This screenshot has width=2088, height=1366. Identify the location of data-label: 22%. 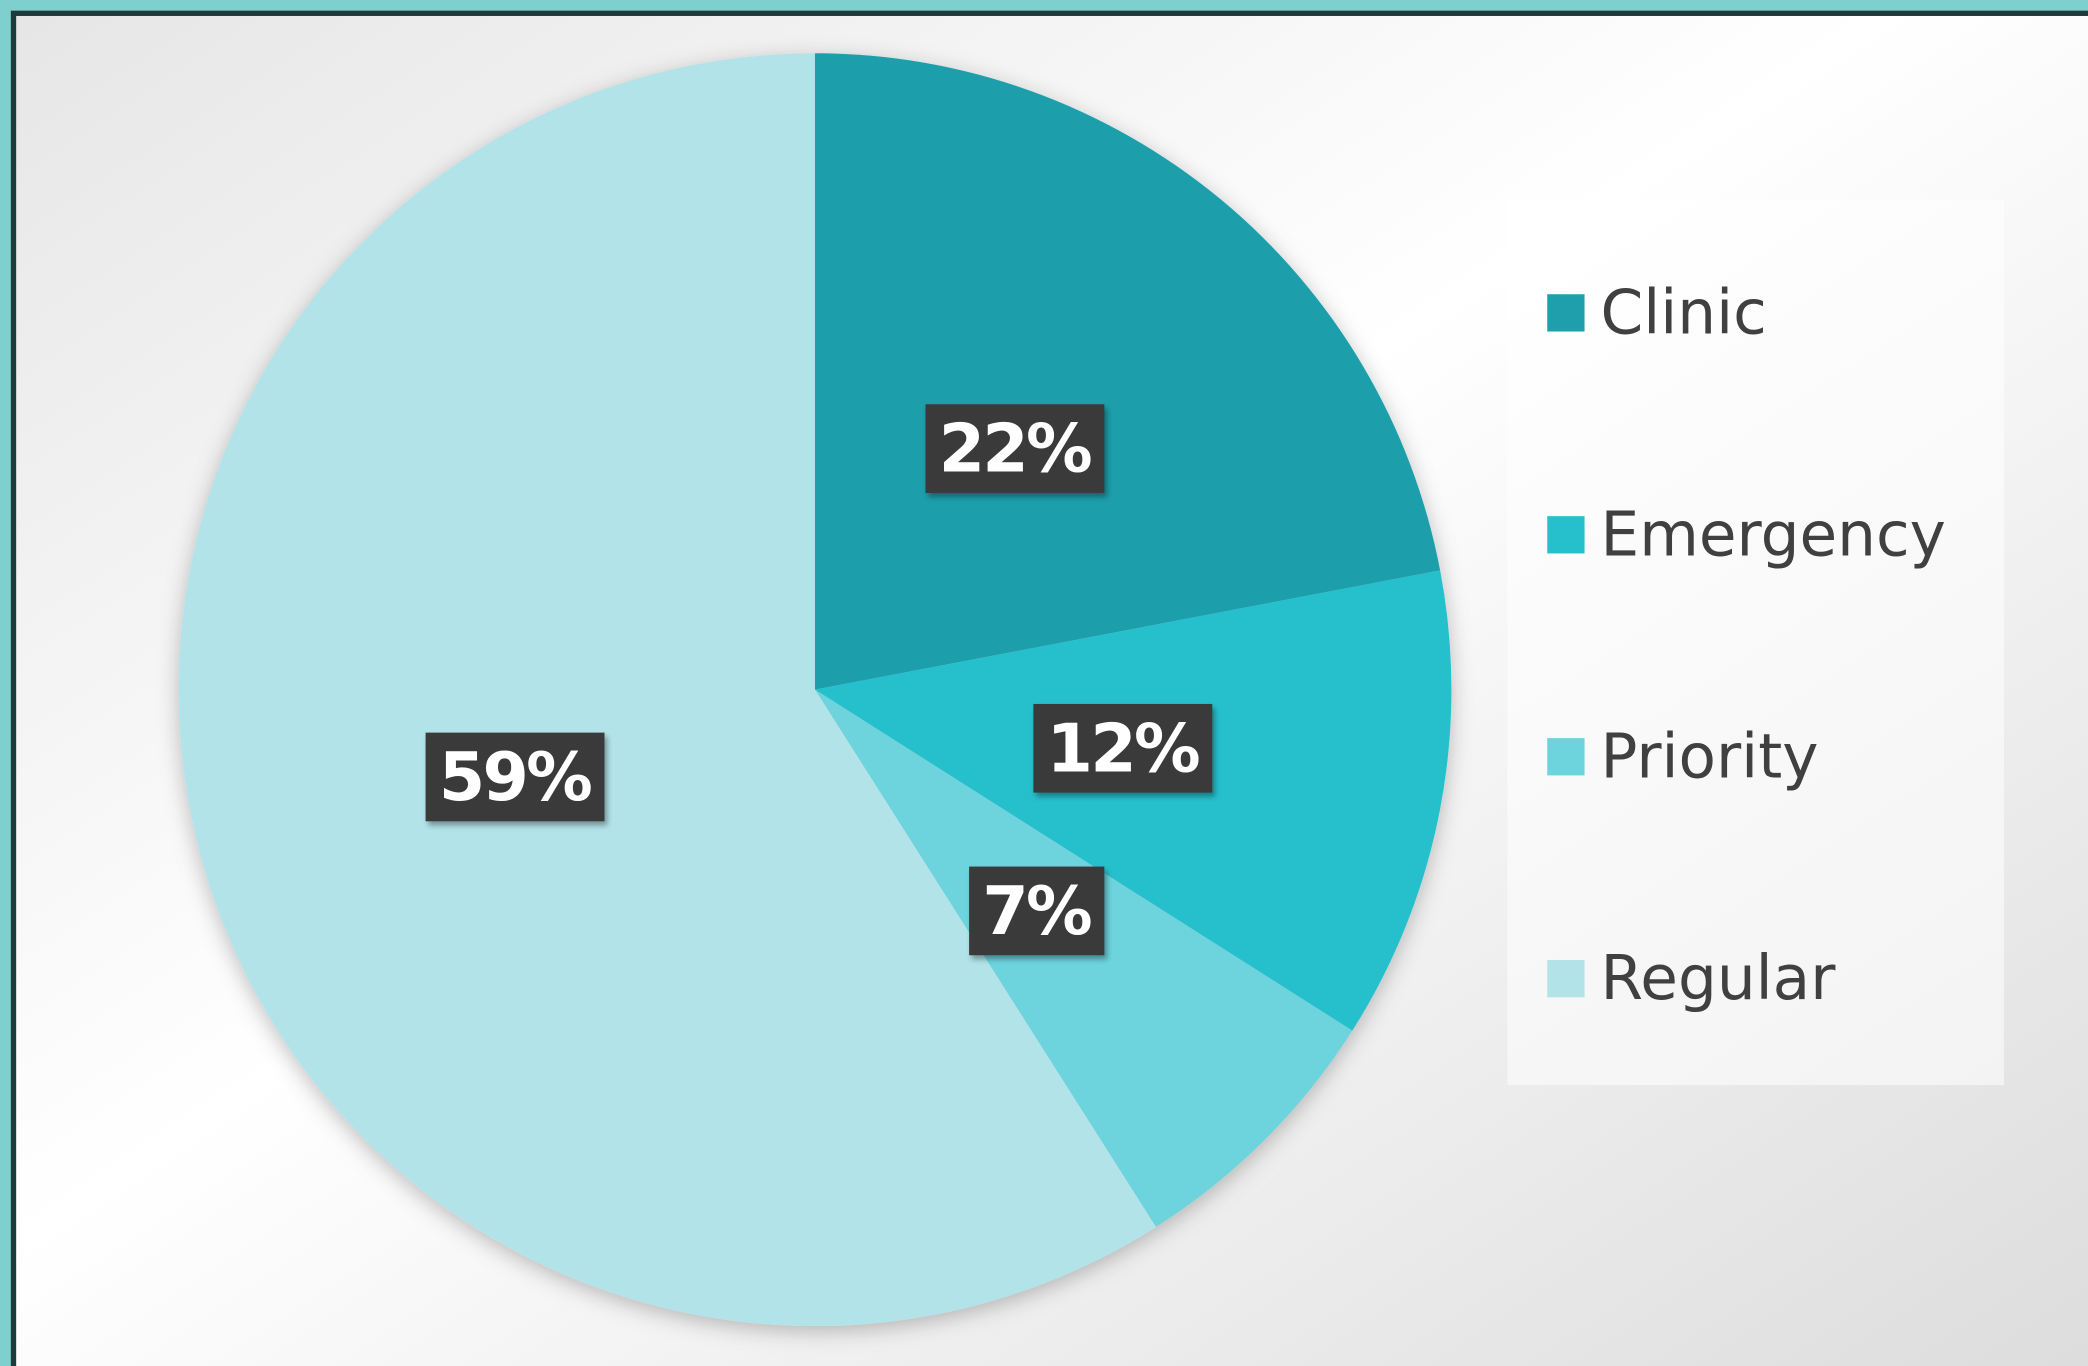
(1015, 449).